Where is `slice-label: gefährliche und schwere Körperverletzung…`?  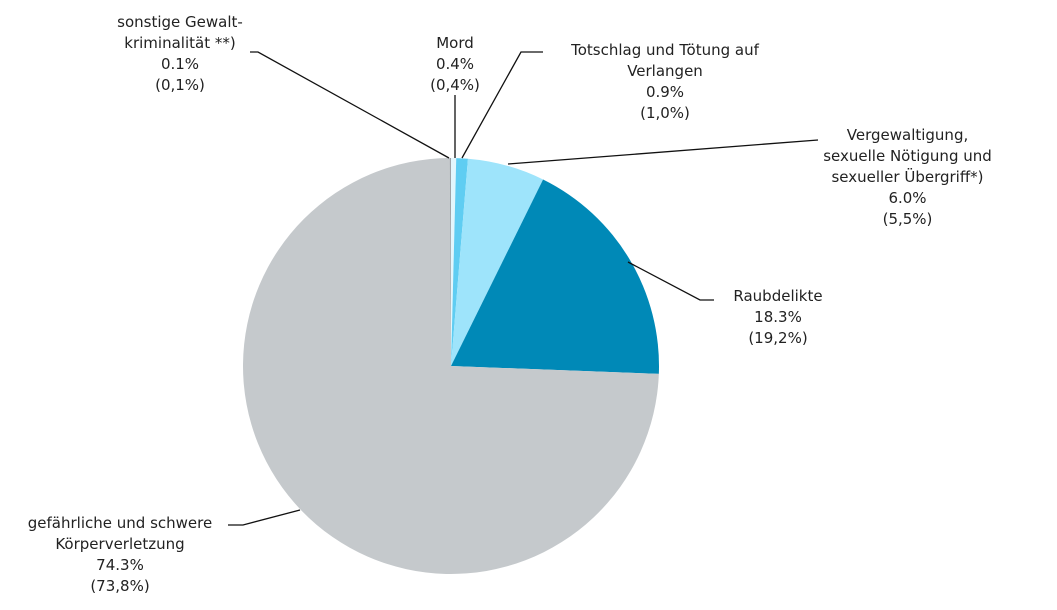
slice-label: gefährliche und schwere Körperverletzung… is located at coordinates (120, 555).